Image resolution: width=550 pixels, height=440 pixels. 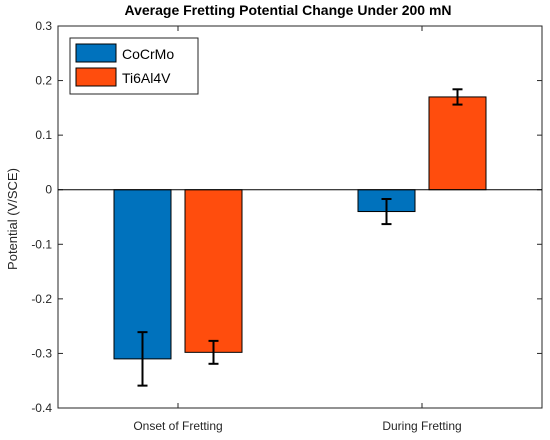 What do you see at coordinates (134, 66) in the screenshot?
I see `legend: CoCrMo Ti6Al4V` at bounding box center [134, 66].